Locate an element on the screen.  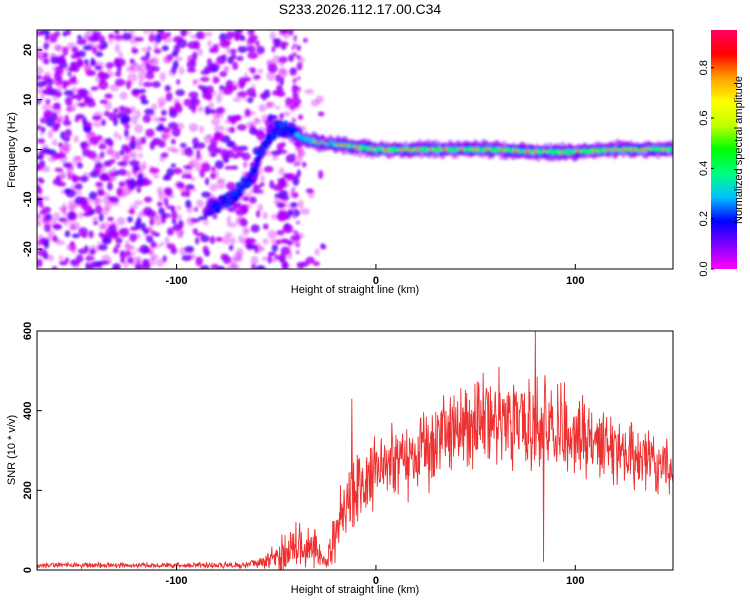
figure-title: S233.2026.112.17.00.C34 is located at coordinates (360, 9).